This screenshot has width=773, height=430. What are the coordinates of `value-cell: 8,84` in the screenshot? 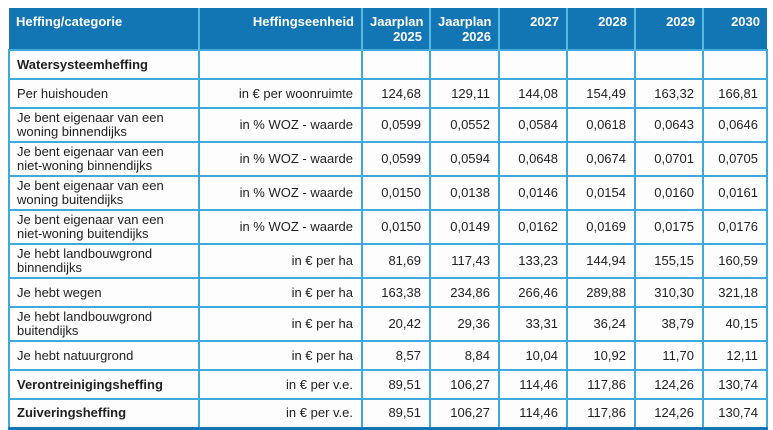 It's located at (464, 355).